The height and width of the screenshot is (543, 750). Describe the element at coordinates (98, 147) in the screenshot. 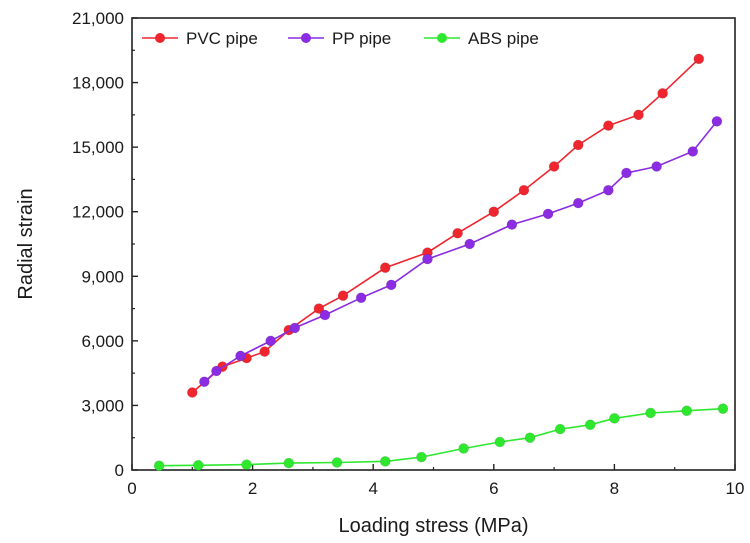

I see `y-tick-label: 15,000` at that location.